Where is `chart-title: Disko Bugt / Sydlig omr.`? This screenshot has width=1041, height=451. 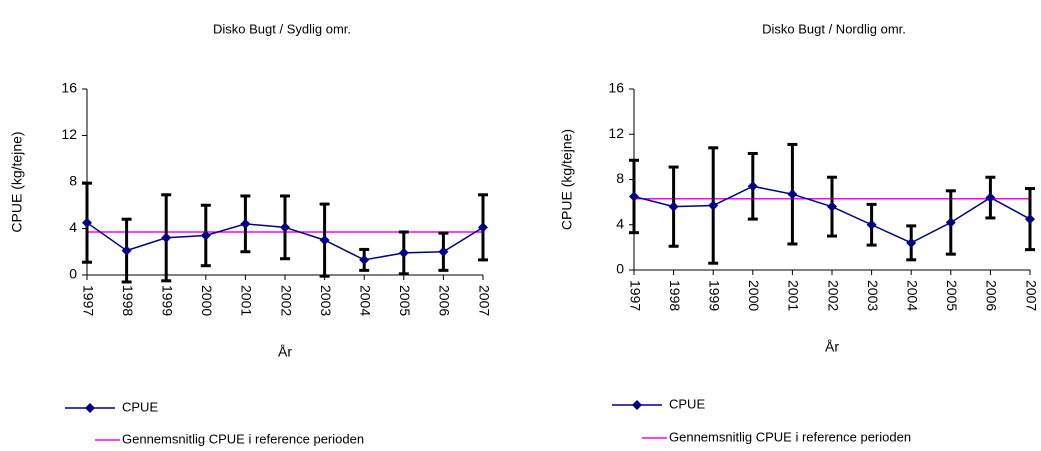 chart-title: Disko Bugt / Sydlig omr. is located at coordinates (282, 28).